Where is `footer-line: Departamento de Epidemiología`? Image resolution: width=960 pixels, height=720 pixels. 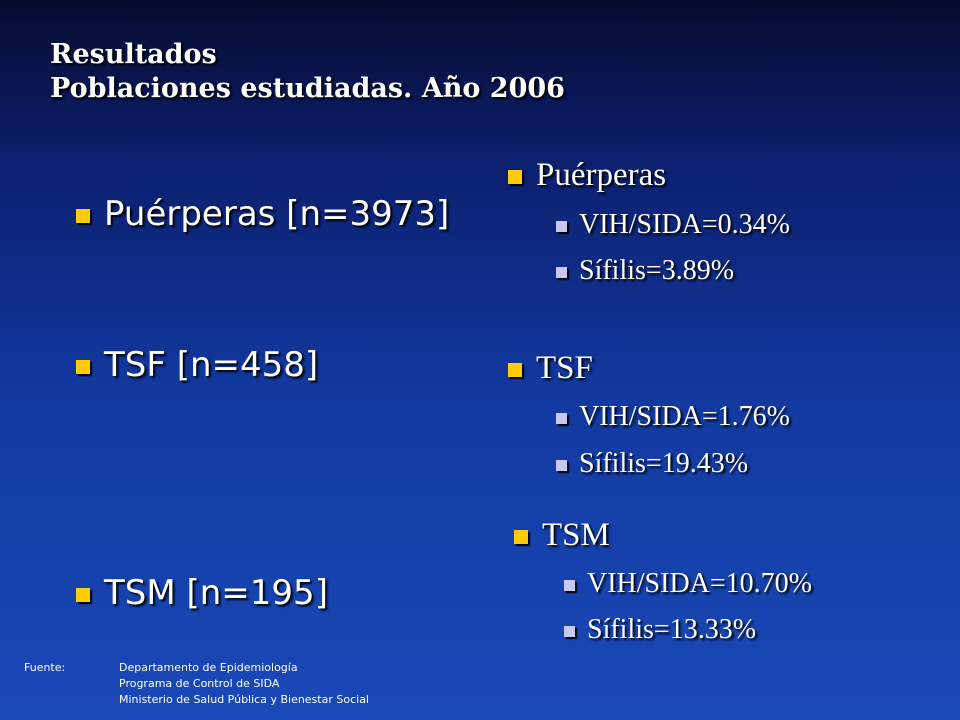
footer-line: Departamento de Epidemiología is located at coordinates (208, 667).